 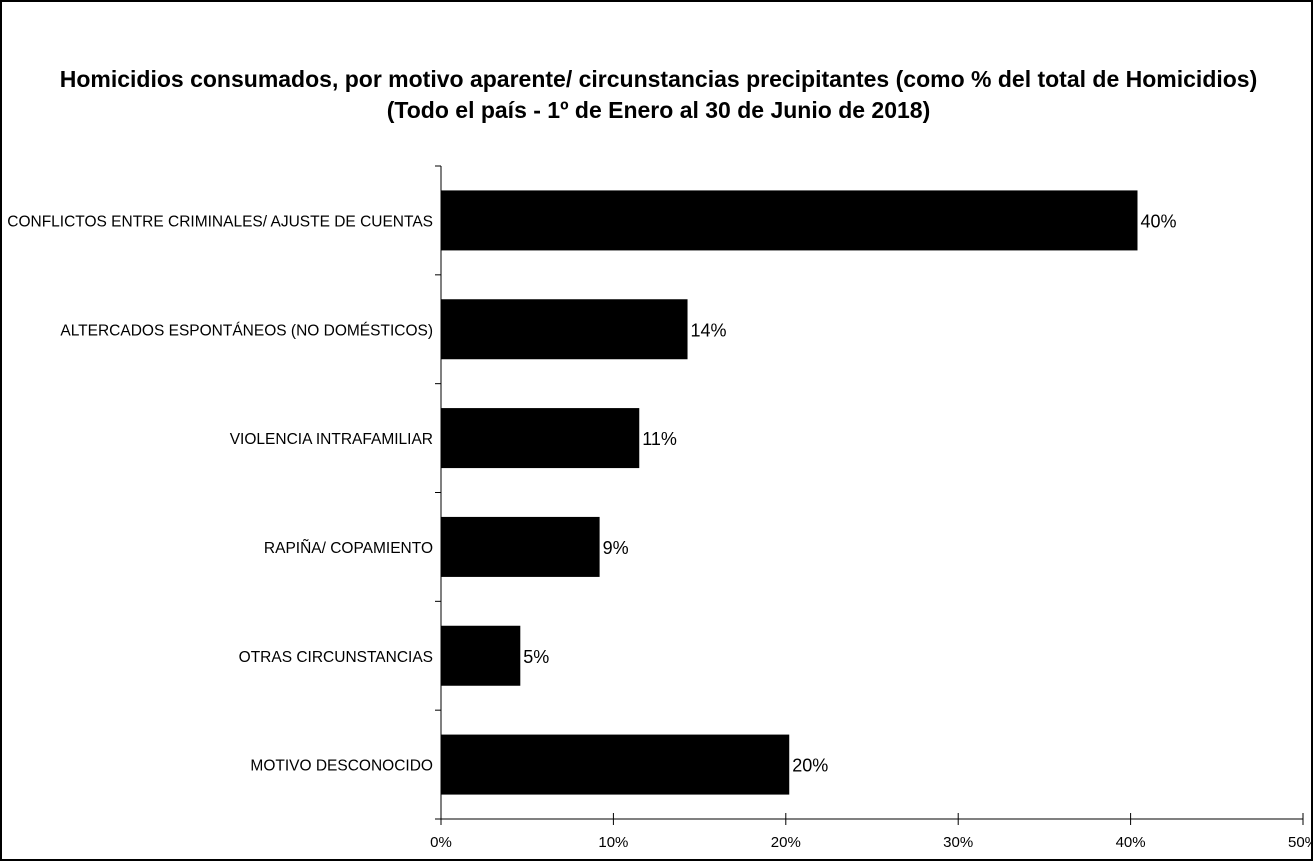 I want to click on x-tick-label: 10%, so click(x=613, y=842).